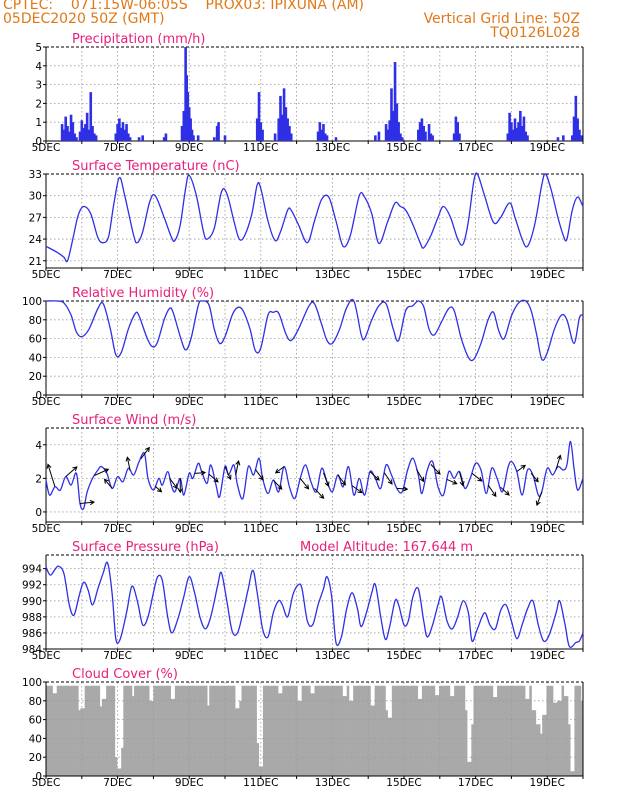 The image size is (618, 800). What do you see at coordinates (32, 586) in the screenshot?
I see `y-tick-label: 992` at bounding box center [32, 586].